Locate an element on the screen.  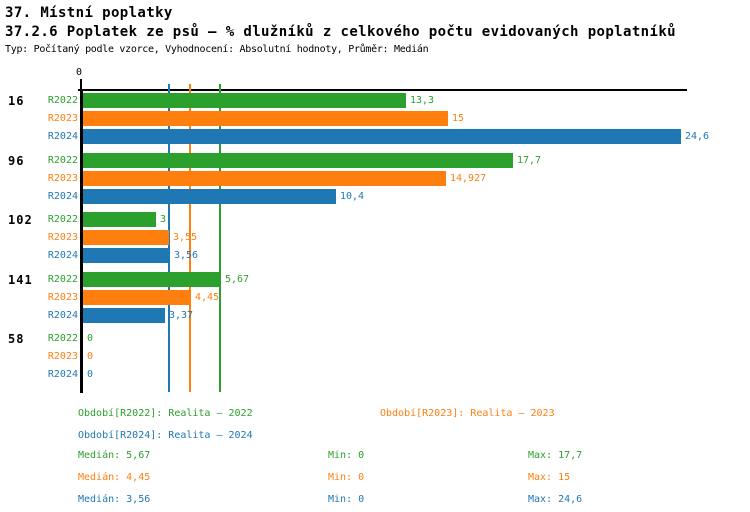
bar-value-label: 3,55 is located at coordinates (185, 237).